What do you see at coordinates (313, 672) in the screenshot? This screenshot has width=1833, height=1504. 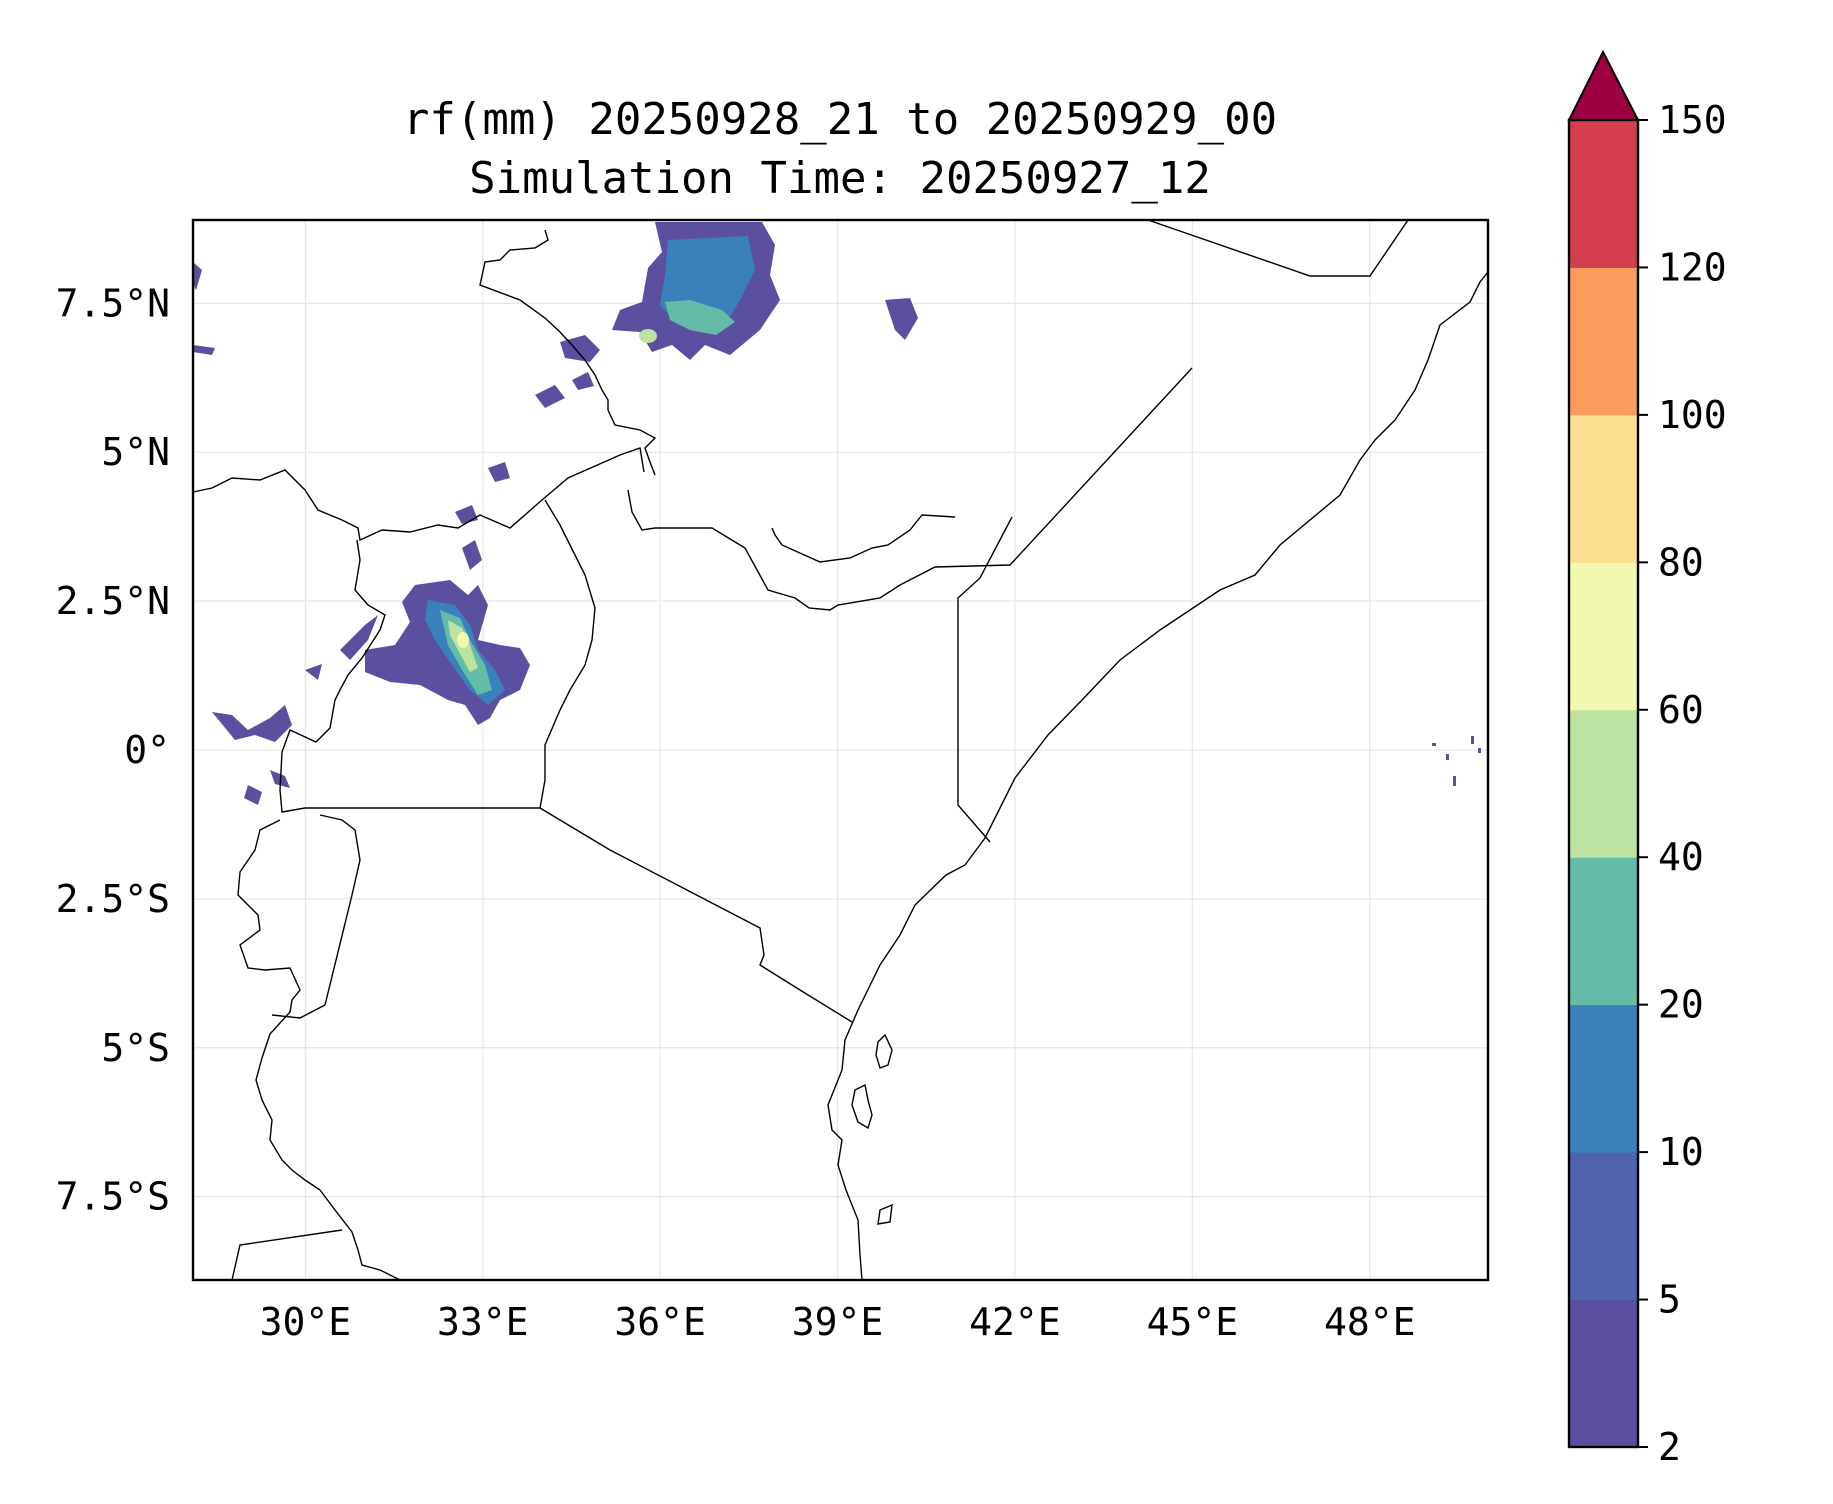 I see `rain-cell-west-small3` at bounding box center [313, 672].